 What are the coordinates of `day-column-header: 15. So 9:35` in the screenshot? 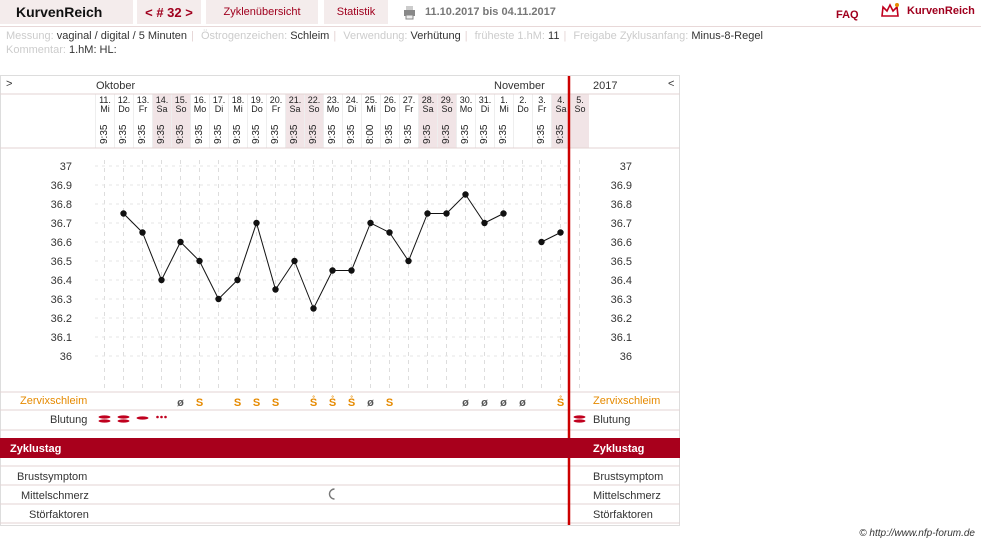 It's located at (180, 121).